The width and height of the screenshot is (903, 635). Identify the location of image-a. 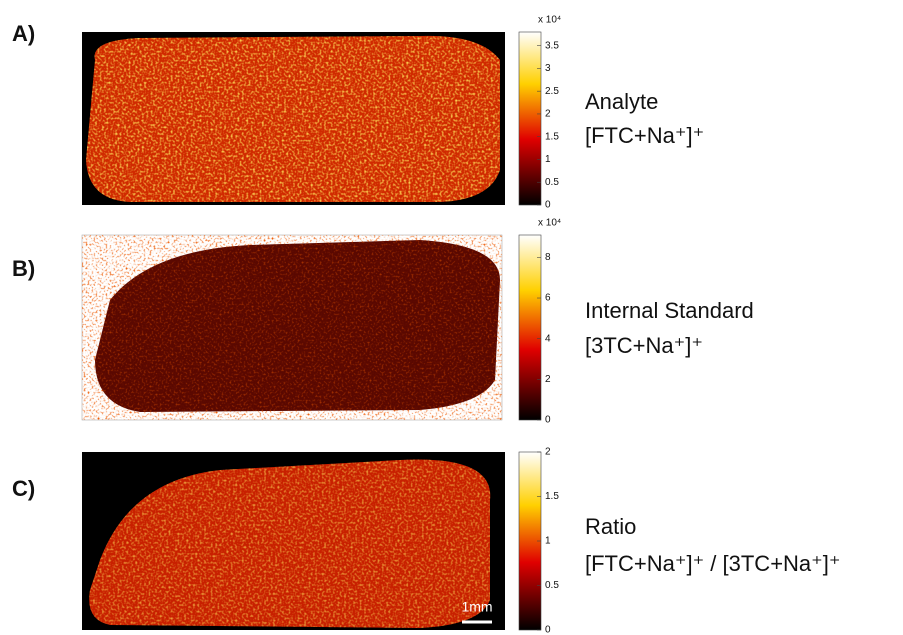
(293, 118).